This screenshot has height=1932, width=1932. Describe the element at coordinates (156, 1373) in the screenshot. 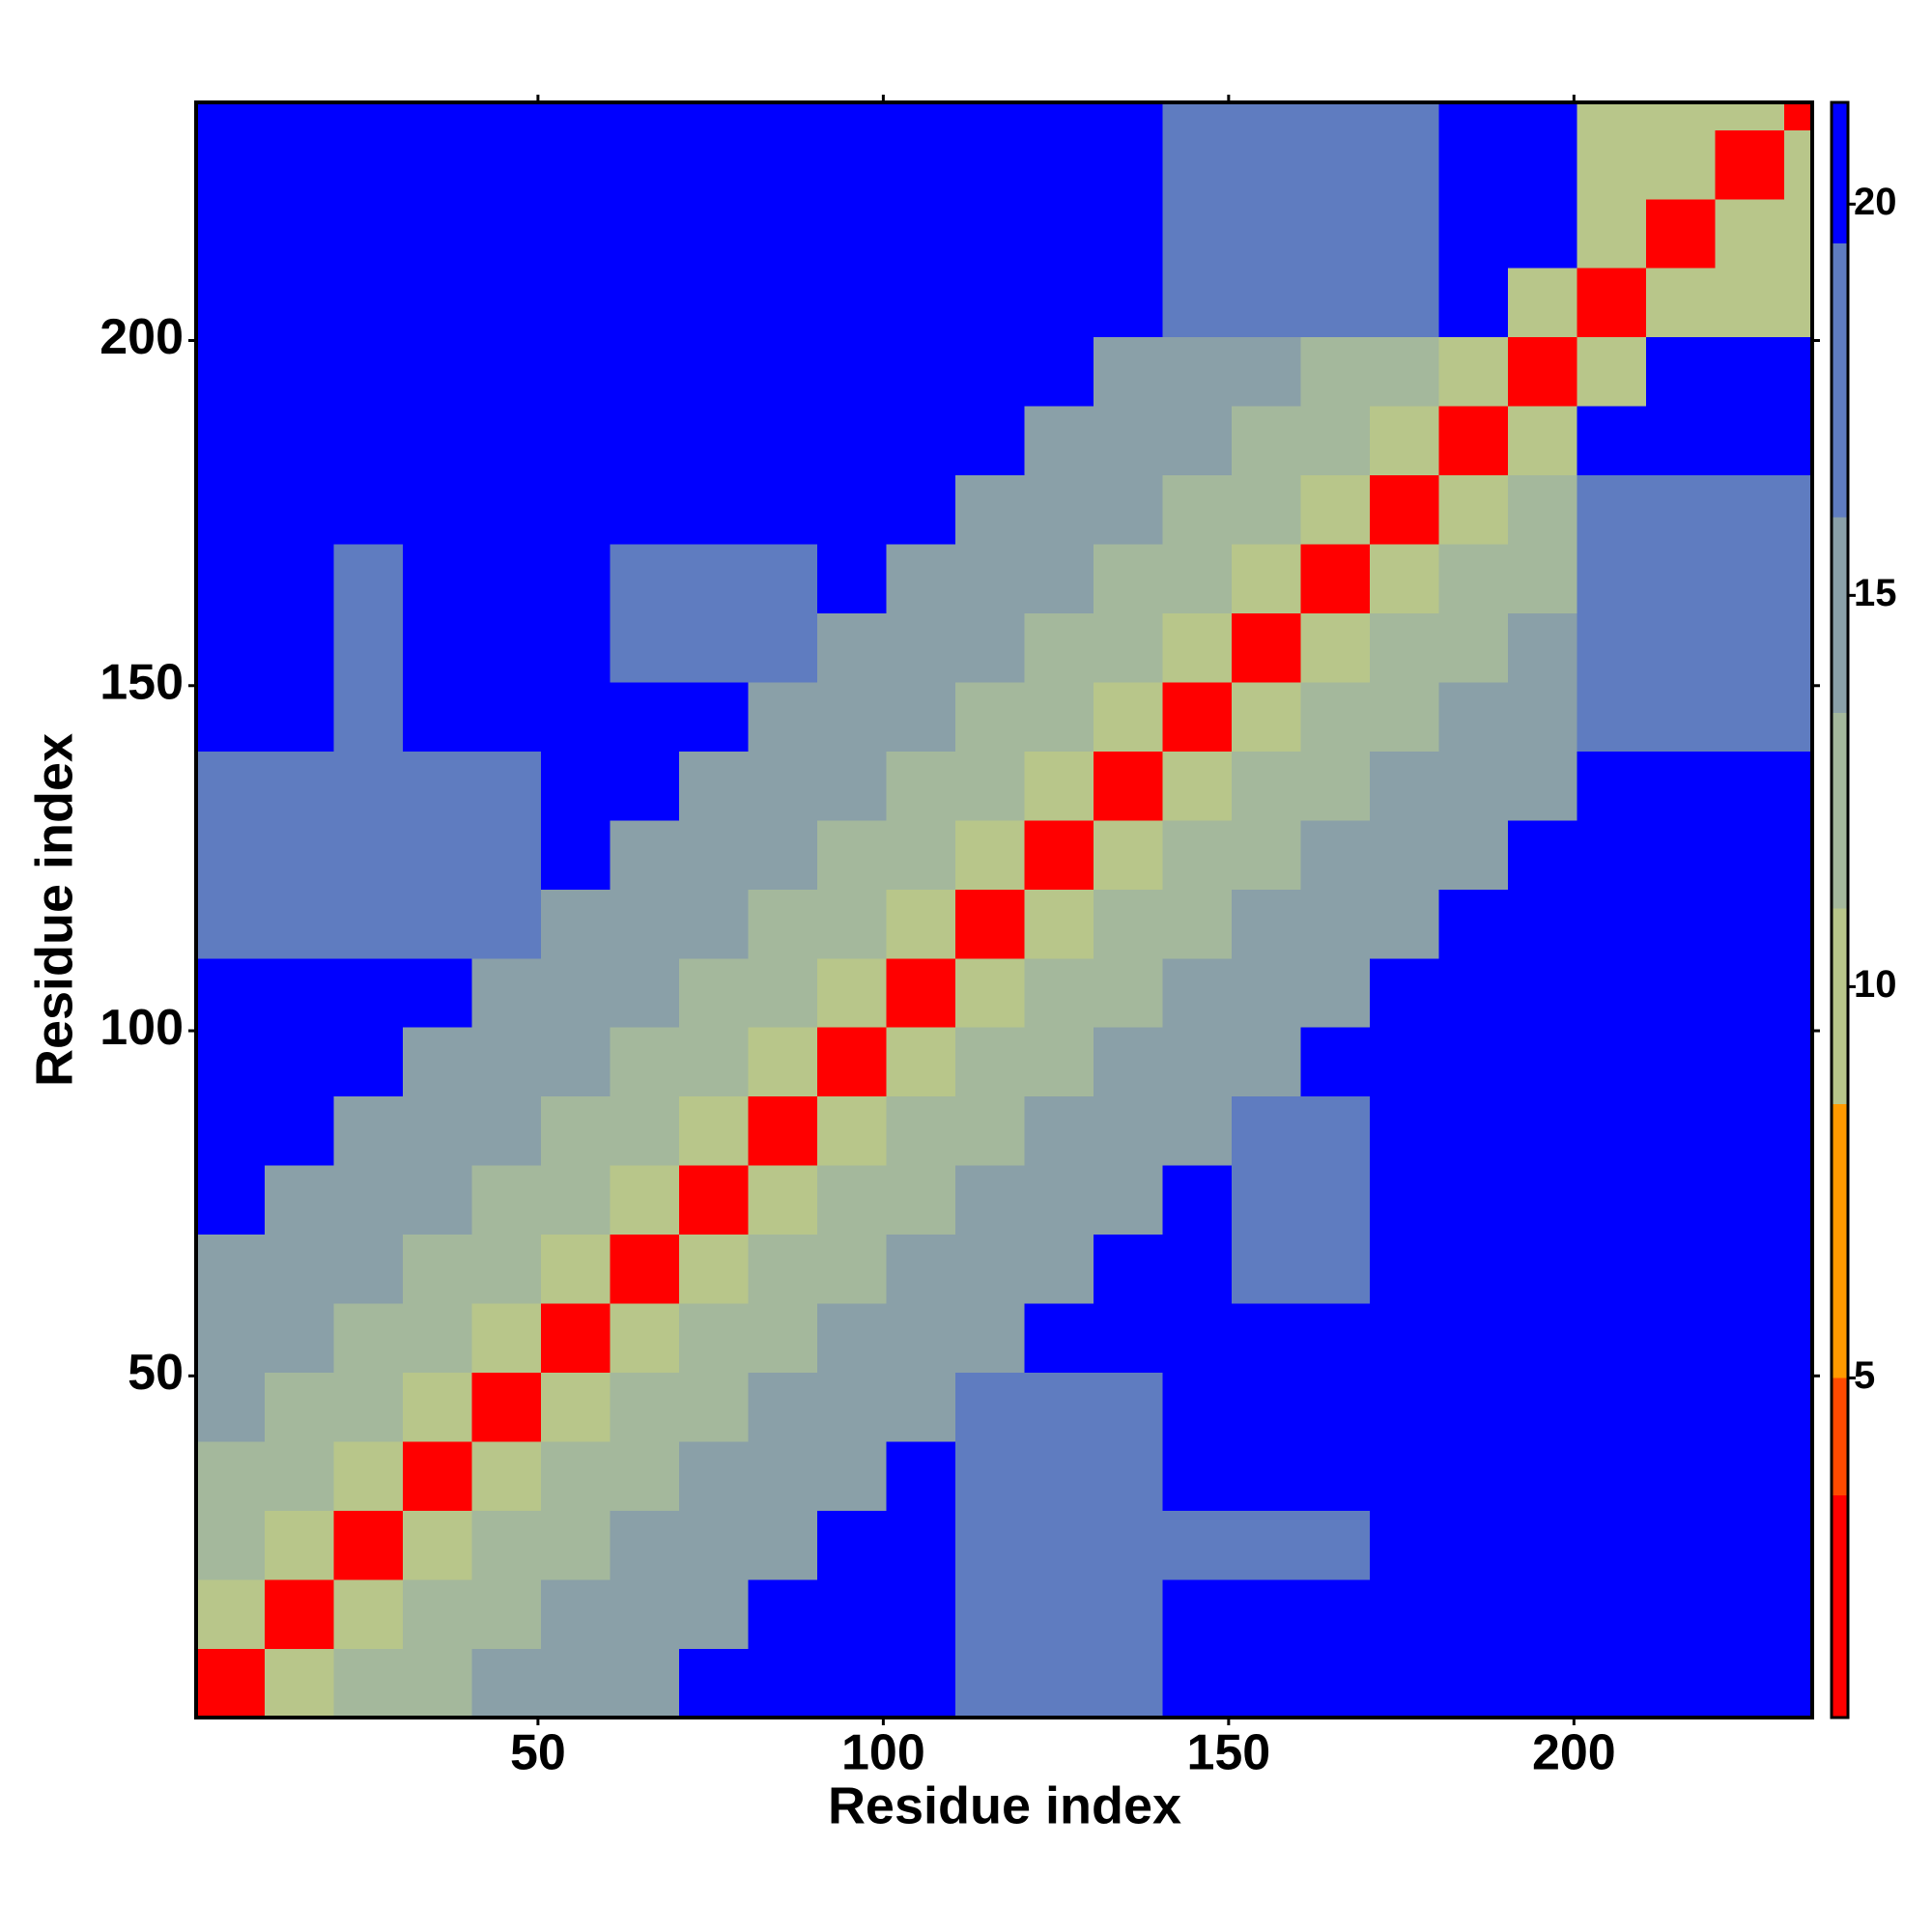

I see `y-tick-label: 50` at that location.